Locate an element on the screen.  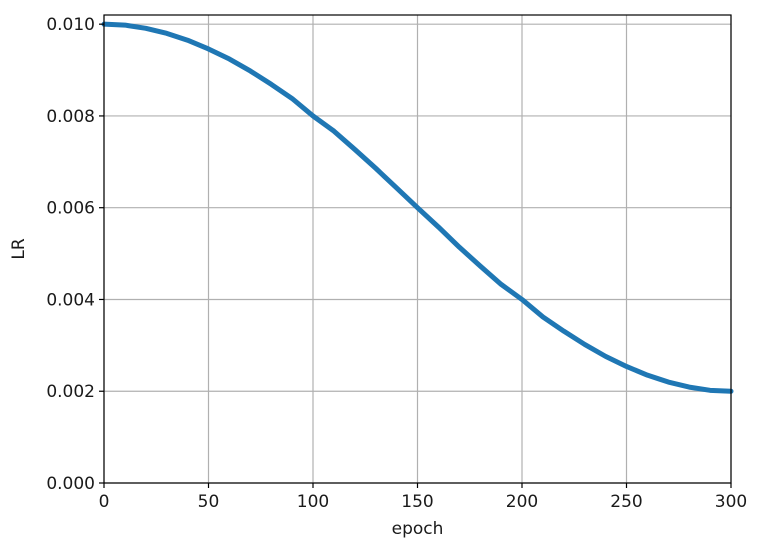
y-tick-label: 0.000 is located at coordinates (70, 484).